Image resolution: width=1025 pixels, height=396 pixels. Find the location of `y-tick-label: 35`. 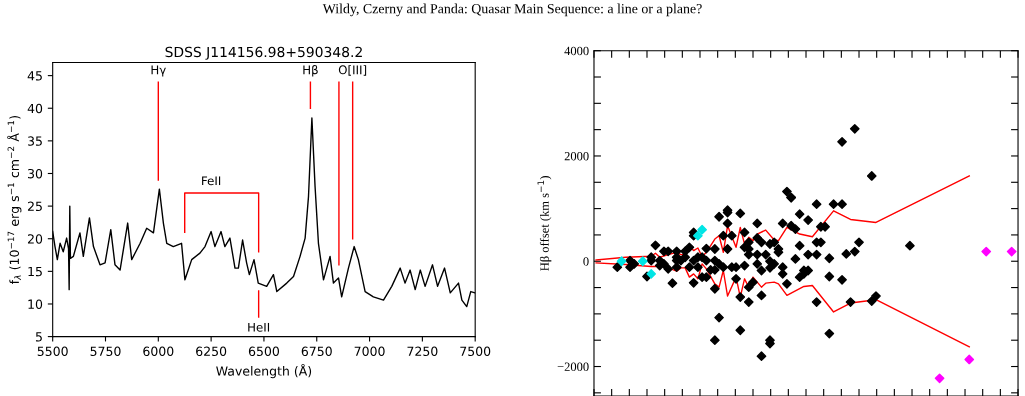

y-tick-label: 35 is located at coordinates (35, 141).